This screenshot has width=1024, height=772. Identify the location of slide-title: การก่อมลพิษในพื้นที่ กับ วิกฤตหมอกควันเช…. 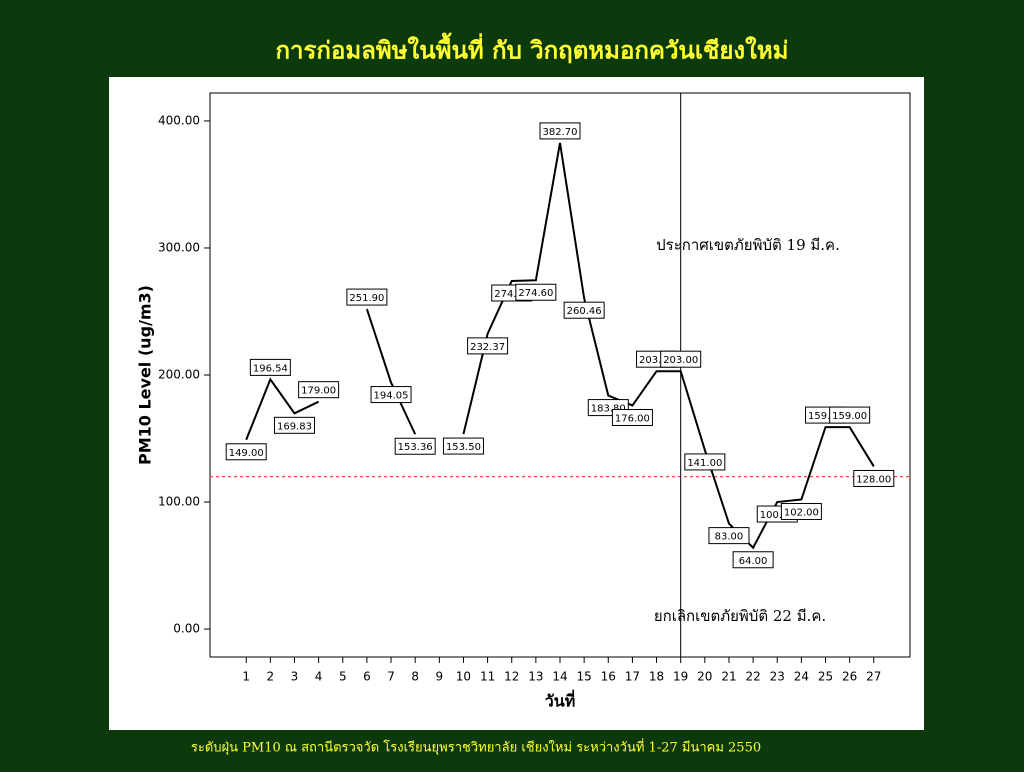
(532, 48).